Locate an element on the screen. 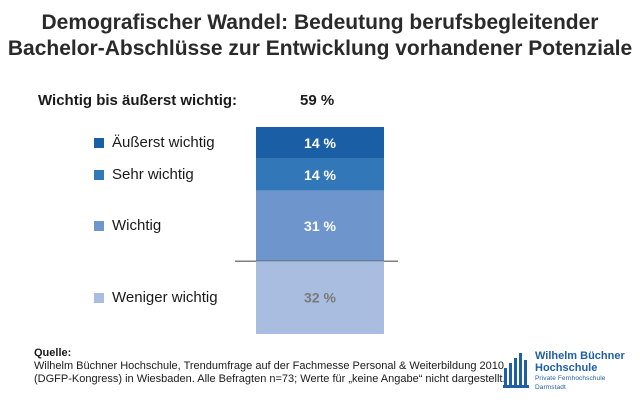 The image size is (640, 404). logo-text-line-2: Hochschule is located at coordinates (566, 368).